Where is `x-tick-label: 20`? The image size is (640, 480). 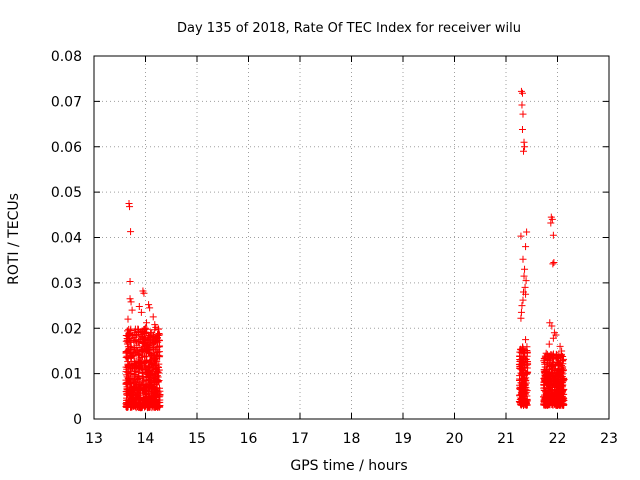
x-tick-label: 20 is located at coordinates (455, 439).